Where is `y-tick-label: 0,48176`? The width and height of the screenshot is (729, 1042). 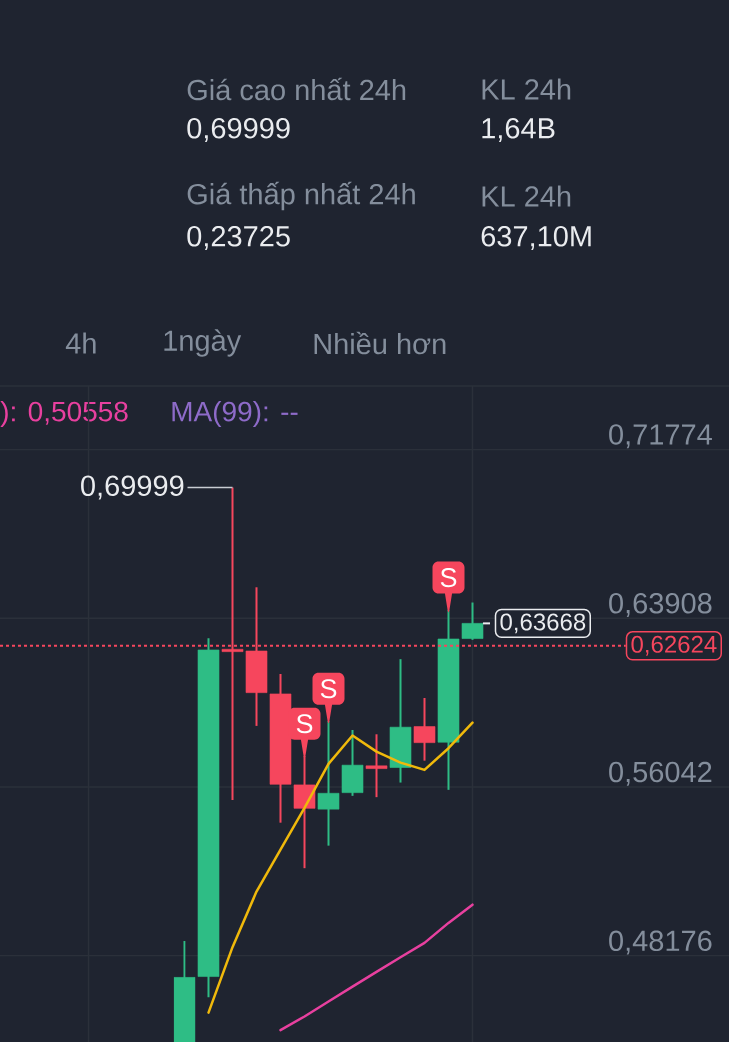
y-tick-label: 0,48176 is located at coordinates (660, 942).